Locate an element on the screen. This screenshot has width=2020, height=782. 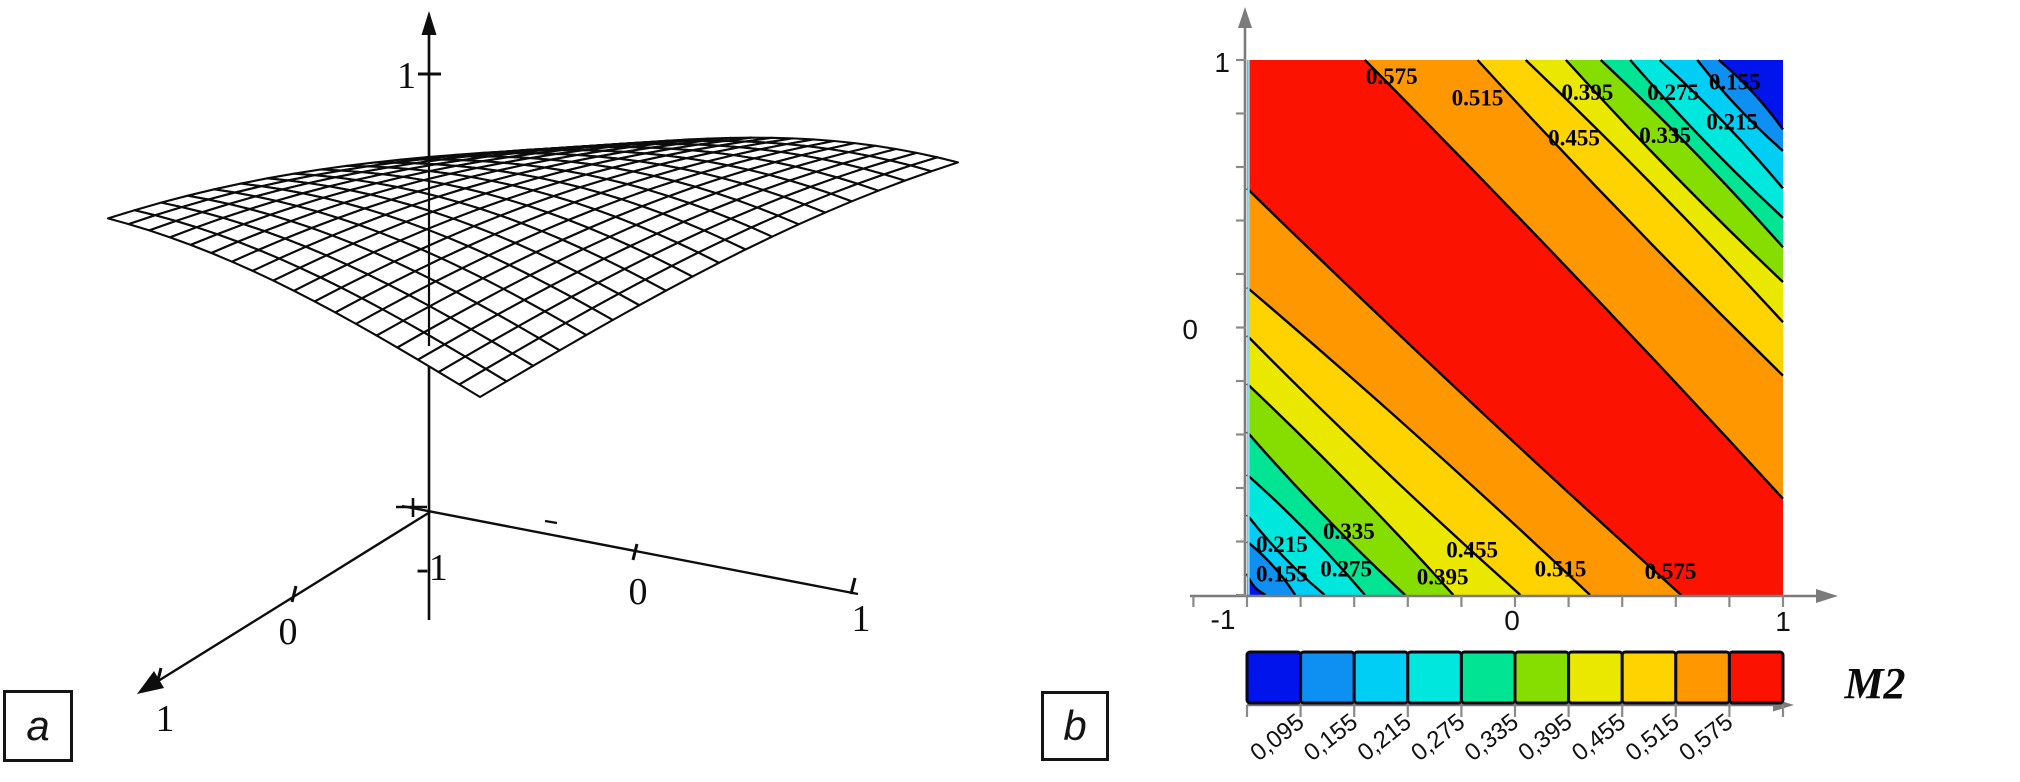
right-axis-line is located at coordinates (630, 550).